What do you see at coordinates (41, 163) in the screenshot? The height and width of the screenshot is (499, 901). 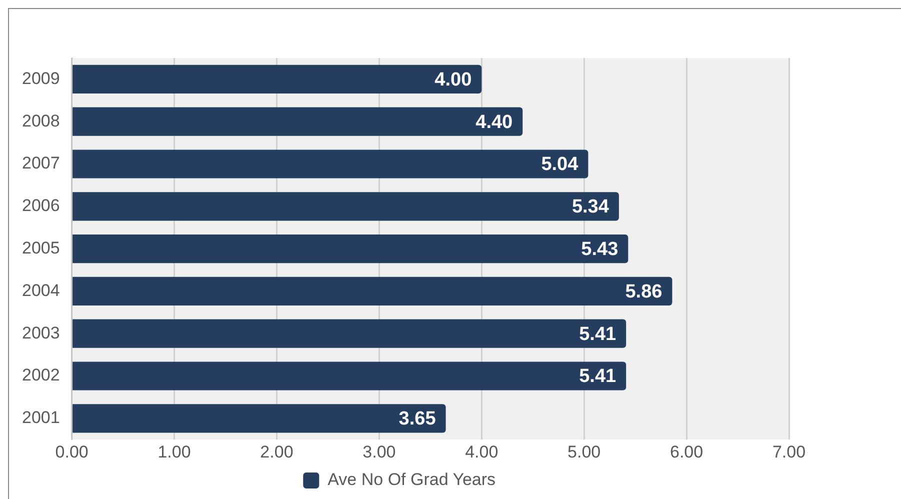 I see `y-tick-label: 2007` at bounding box center [41, 163].